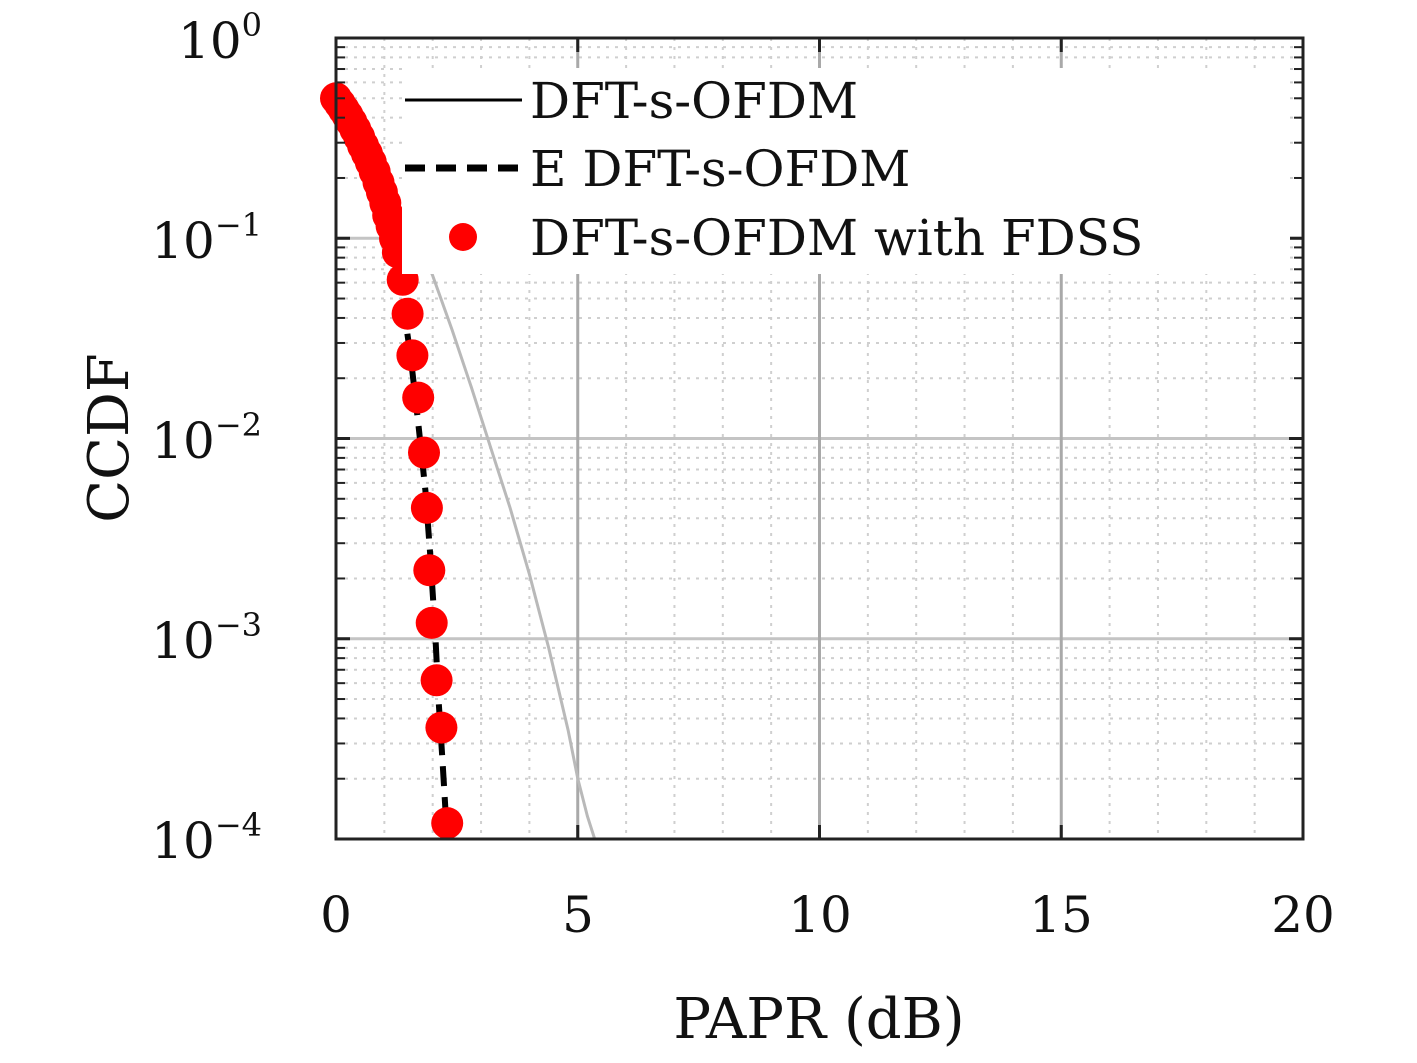 This screenshot has height=1063, width=1417. I want to click on x-tick-label: 0, so click(336, 915).